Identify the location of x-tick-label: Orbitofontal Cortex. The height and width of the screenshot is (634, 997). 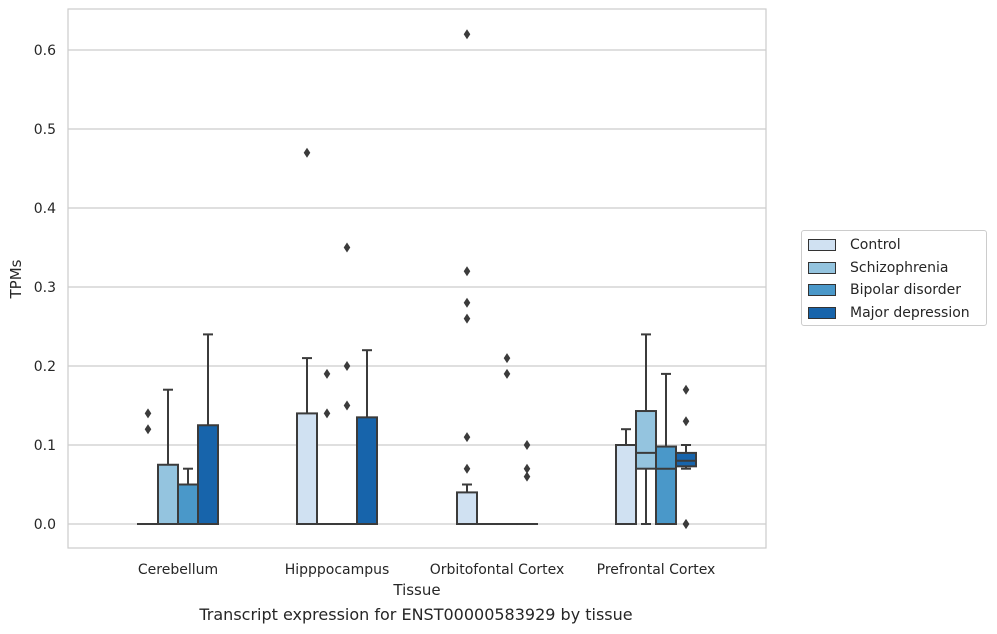
(497, 570).